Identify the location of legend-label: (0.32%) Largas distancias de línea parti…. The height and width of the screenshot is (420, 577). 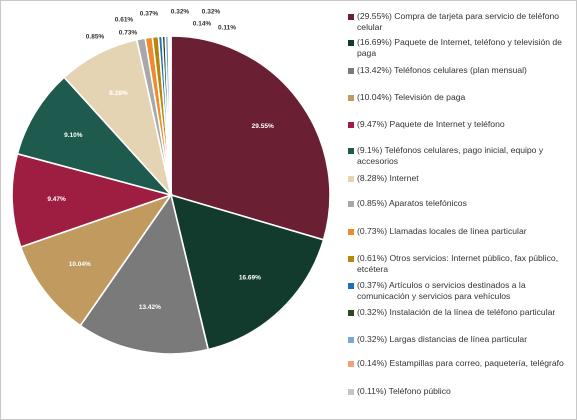
(442, 339).